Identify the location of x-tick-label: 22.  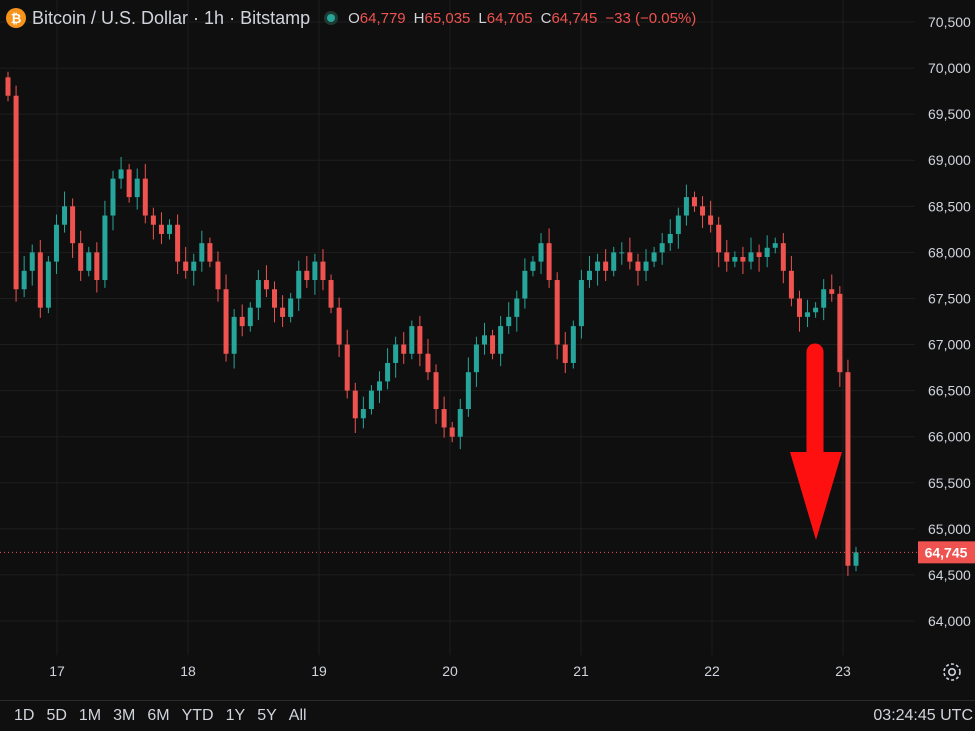
(712, 671).